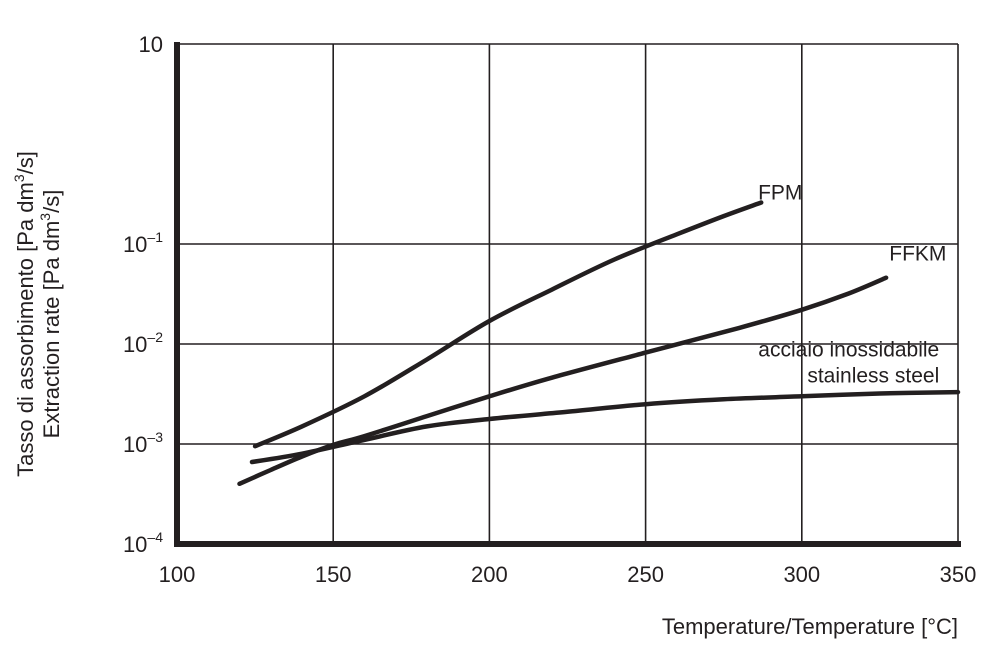  I want to click on series-label-fpm: FPM, so click(780, 192).